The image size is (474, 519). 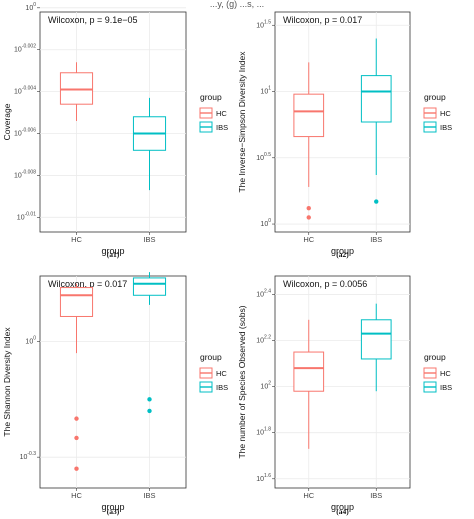 What do you see at coordinates (342, 511) in the screenshot?
I see `panel-caption: (a4)` at bounding box center [342, 511].